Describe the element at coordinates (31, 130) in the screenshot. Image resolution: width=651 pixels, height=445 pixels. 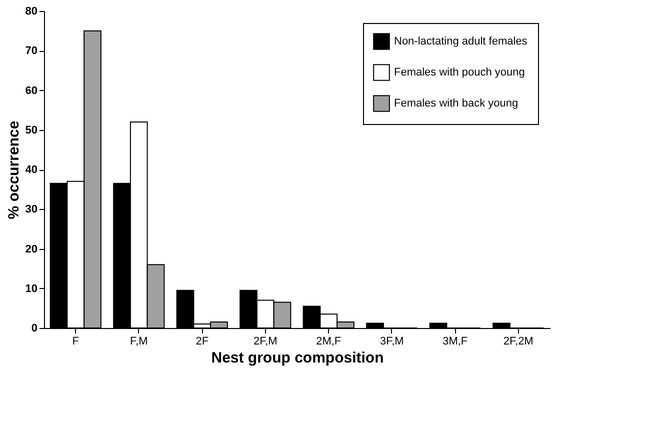
I see `y-tick-label: 50` at that location.